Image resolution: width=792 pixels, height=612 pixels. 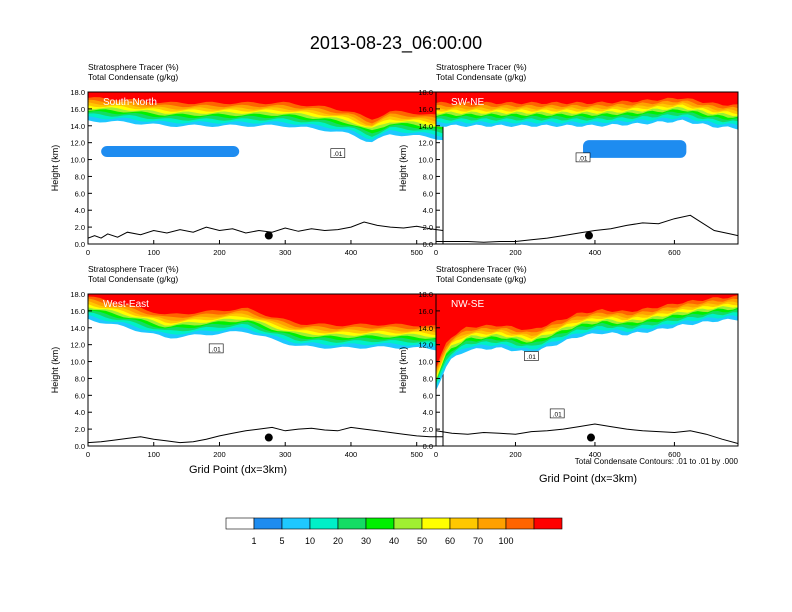 What do you see at coordinates (310, 541) in the screenshot?
I see `colorbar-tick-label: 10` at bounding box center [310, 541].